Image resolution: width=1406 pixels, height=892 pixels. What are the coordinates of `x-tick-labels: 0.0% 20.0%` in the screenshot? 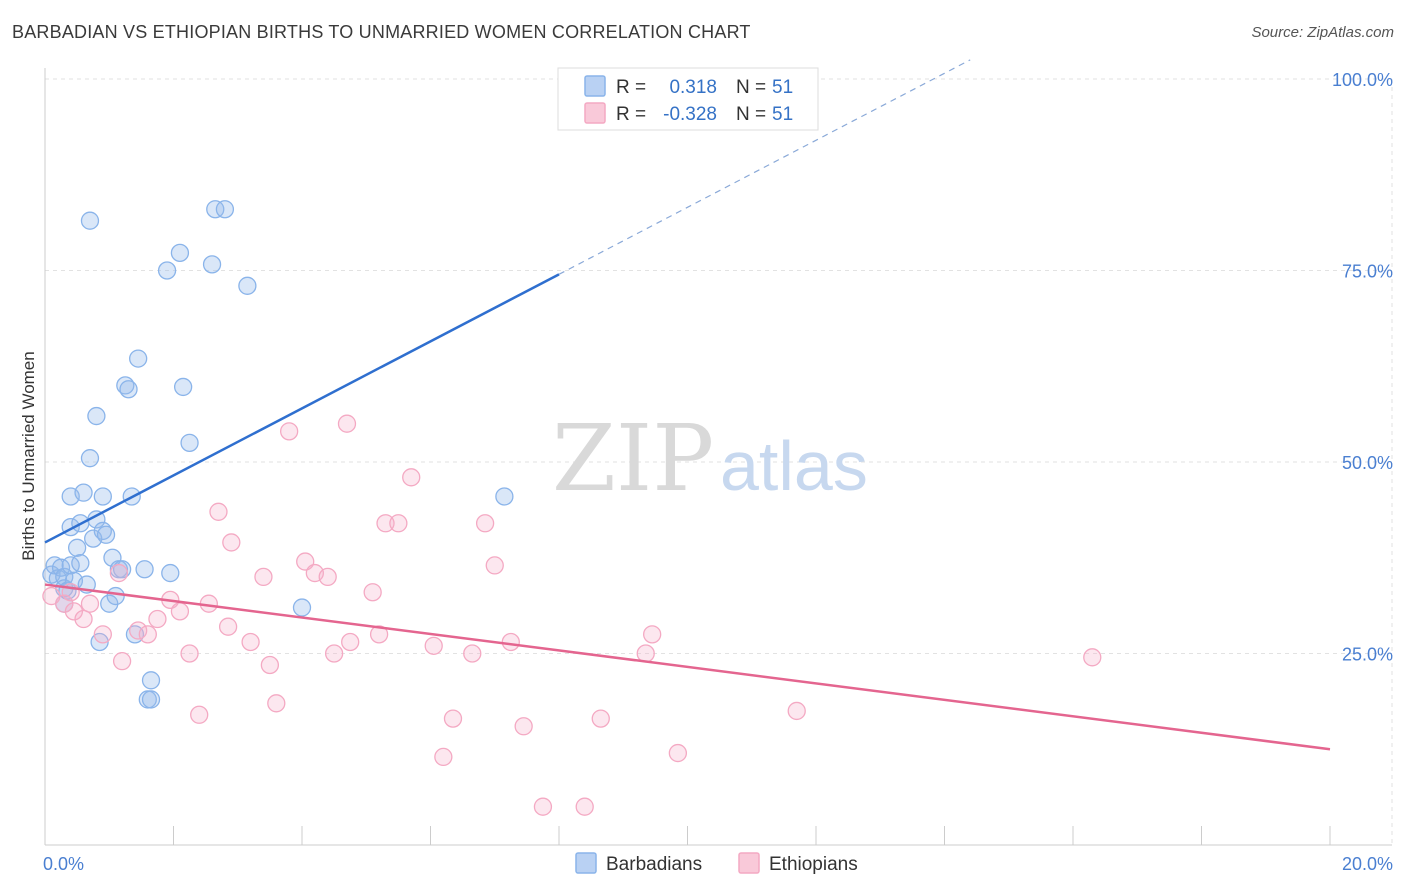 It's located at (718, 864).